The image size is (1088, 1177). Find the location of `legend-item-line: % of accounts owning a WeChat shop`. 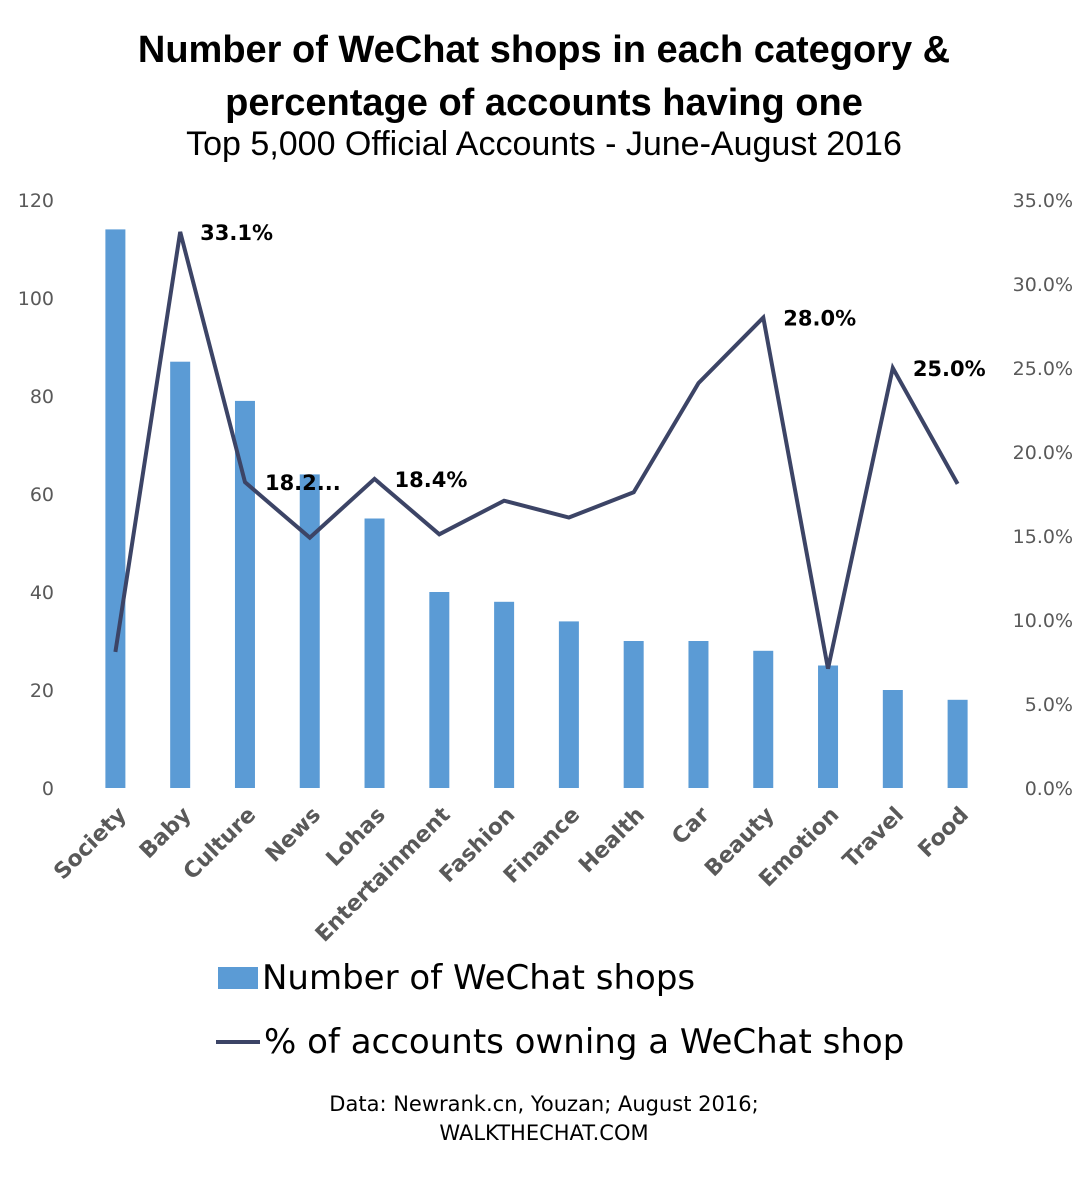

legend-item-line: % of accounts owning a WeChat shop is located at coordinates (560, 1042).